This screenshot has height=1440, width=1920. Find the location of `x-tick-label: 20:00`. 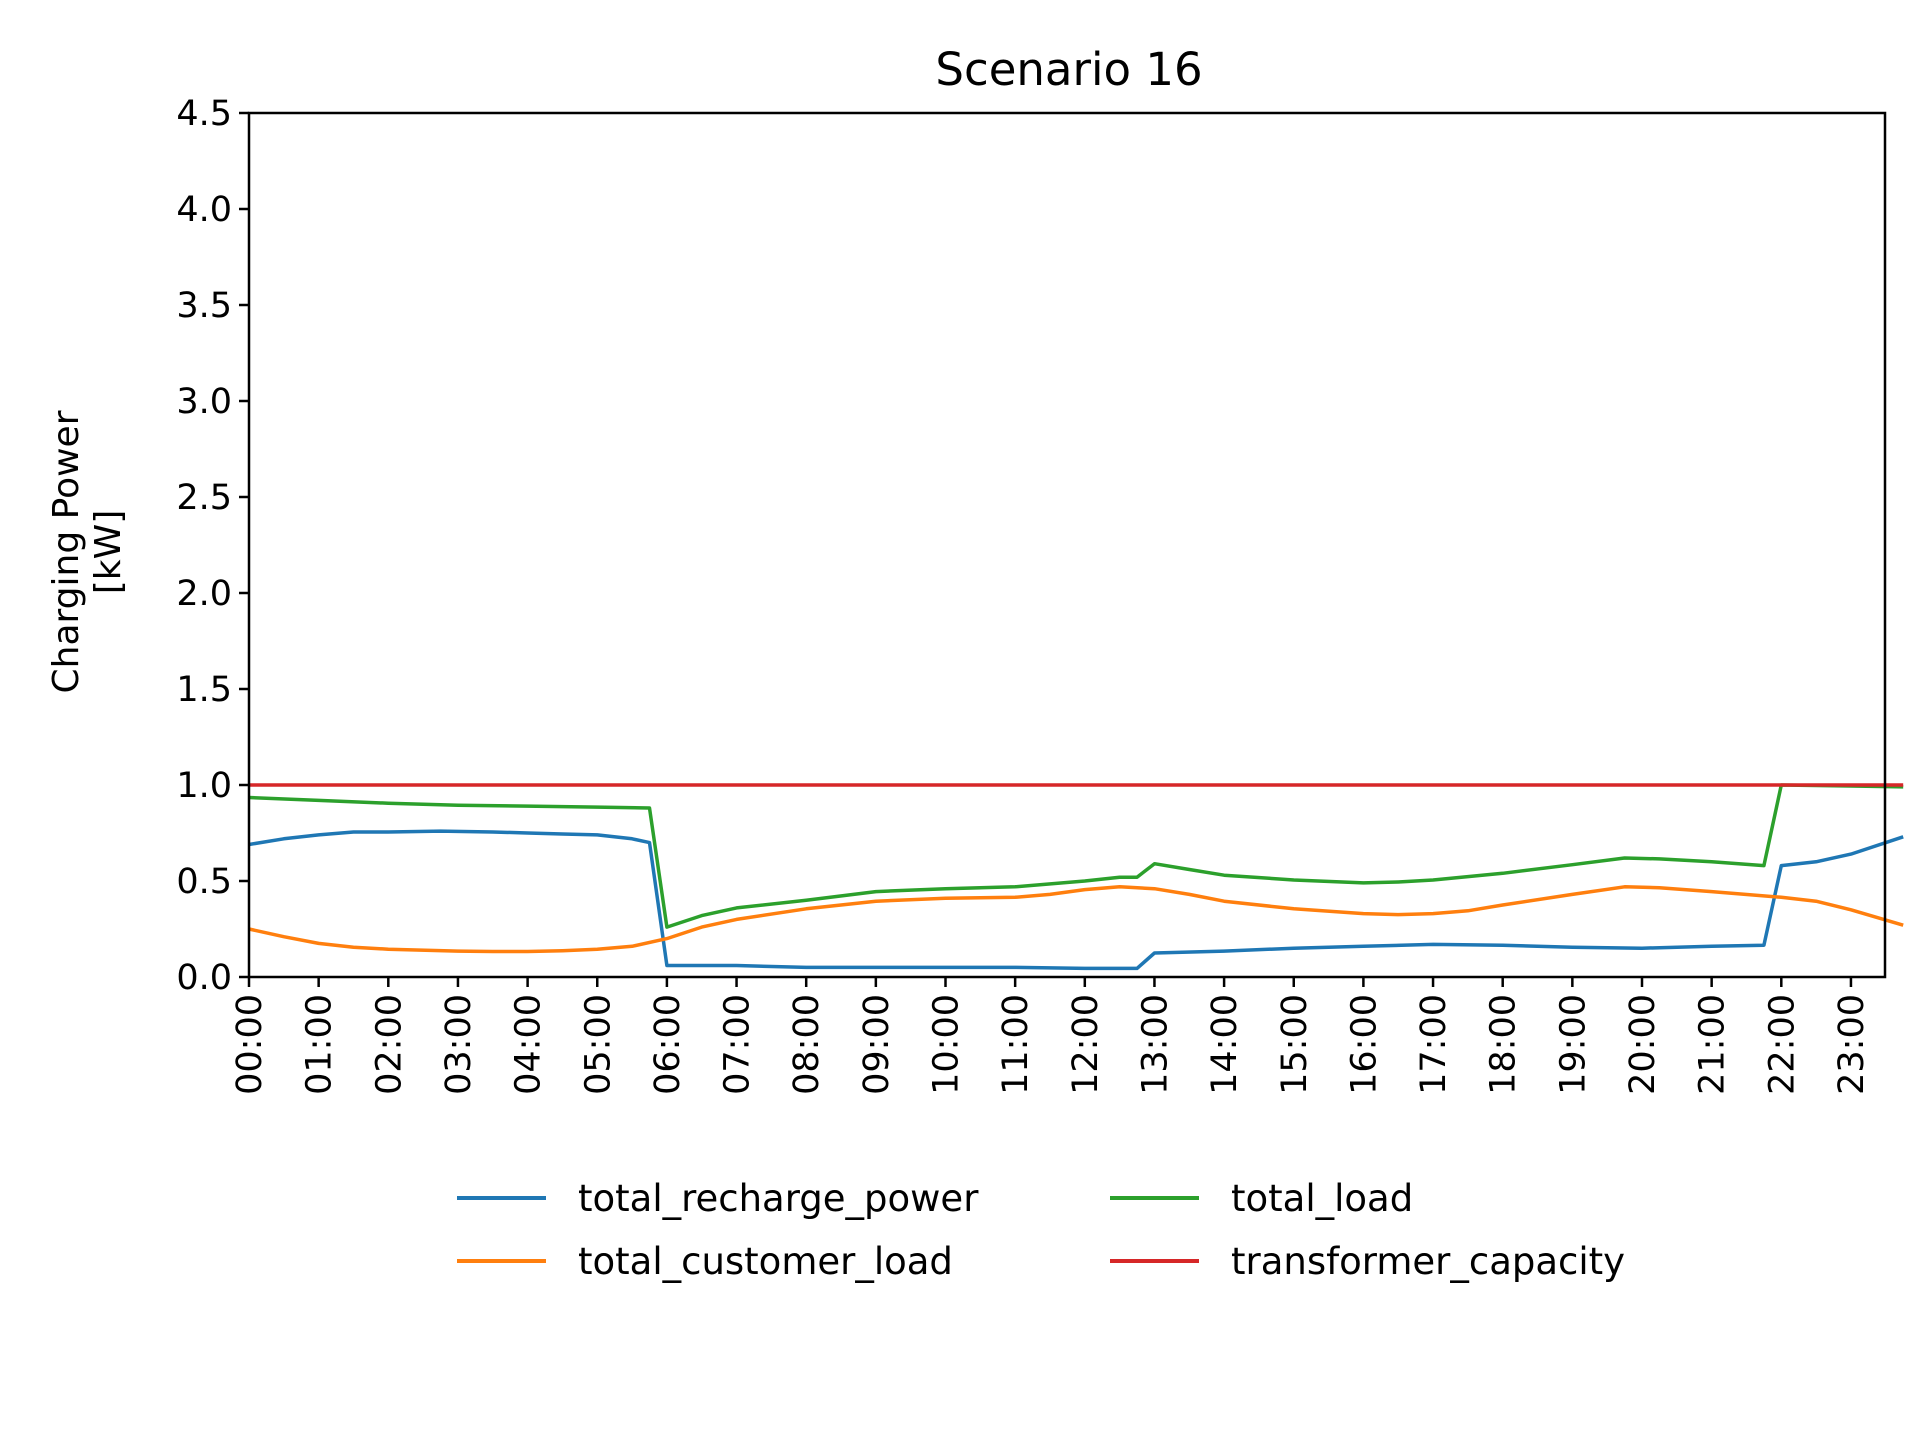

x-tick-label: 20:00 is located at coordinates (1643, 1044).